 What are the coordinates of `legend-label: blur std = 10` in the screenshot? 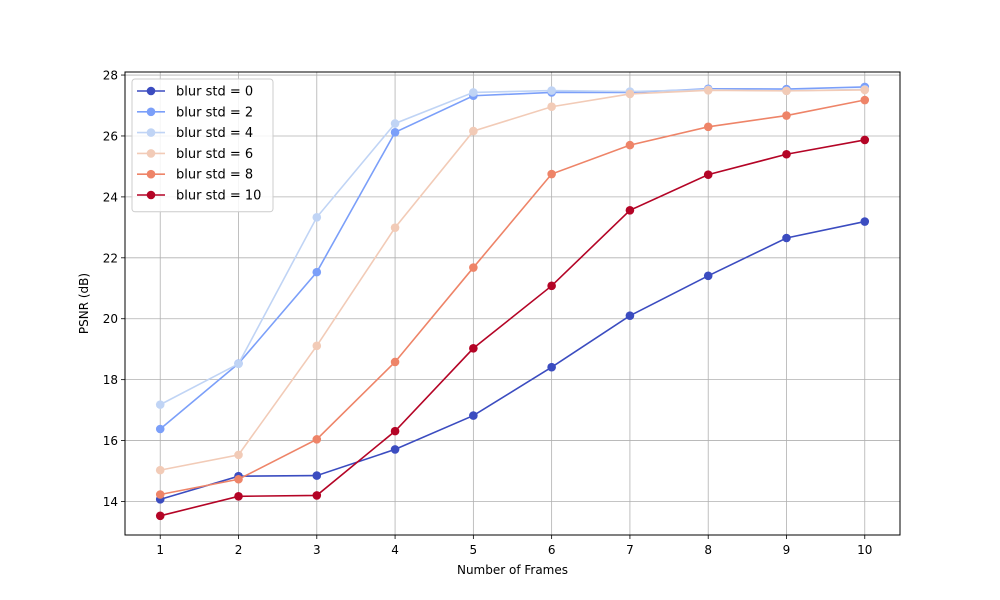 It's located at (218, 196).